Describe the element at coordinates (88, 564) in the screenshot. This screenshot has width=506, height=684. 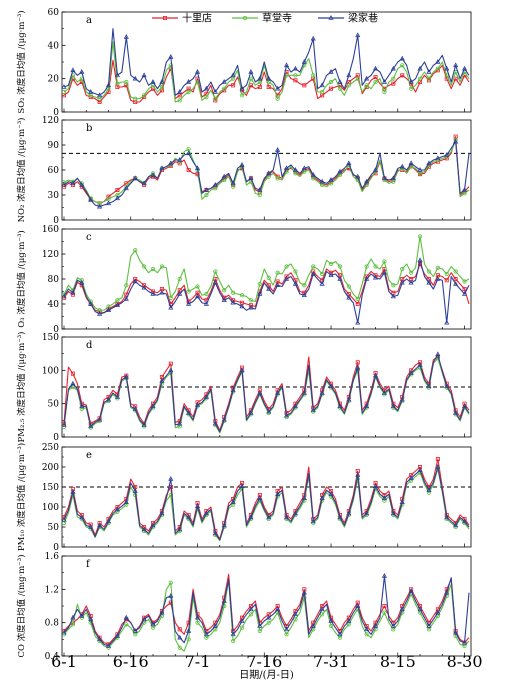
I see `panel-label: f` at that location.